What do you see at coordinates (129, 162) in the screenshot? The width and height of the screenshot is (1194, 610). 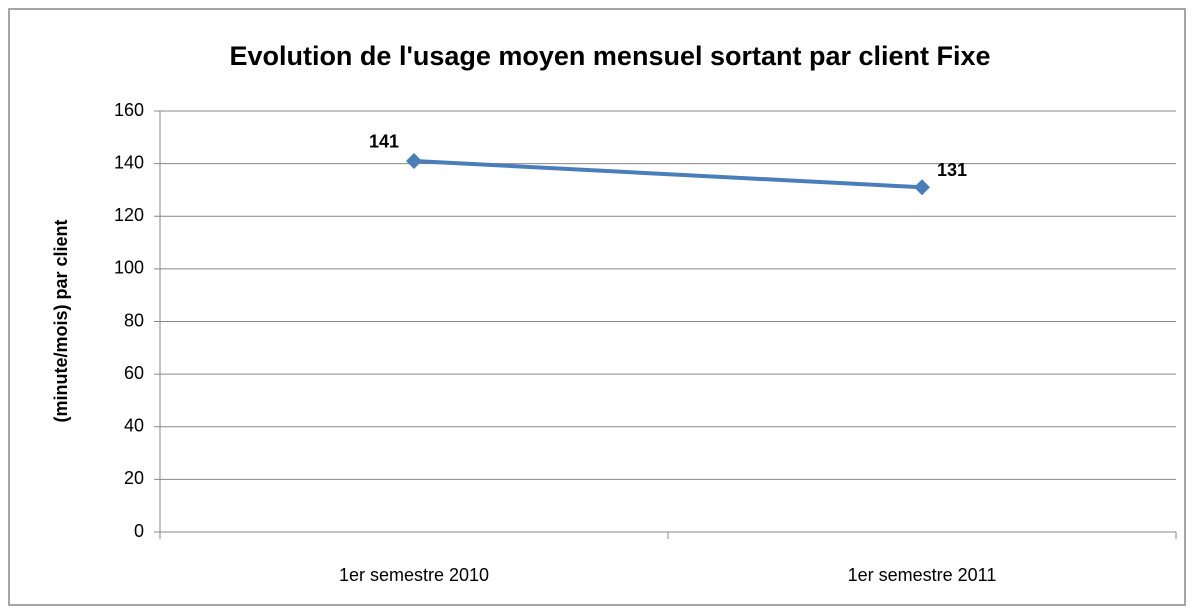 I see `y-tick-label: 140` at bounding box center [129, 162].